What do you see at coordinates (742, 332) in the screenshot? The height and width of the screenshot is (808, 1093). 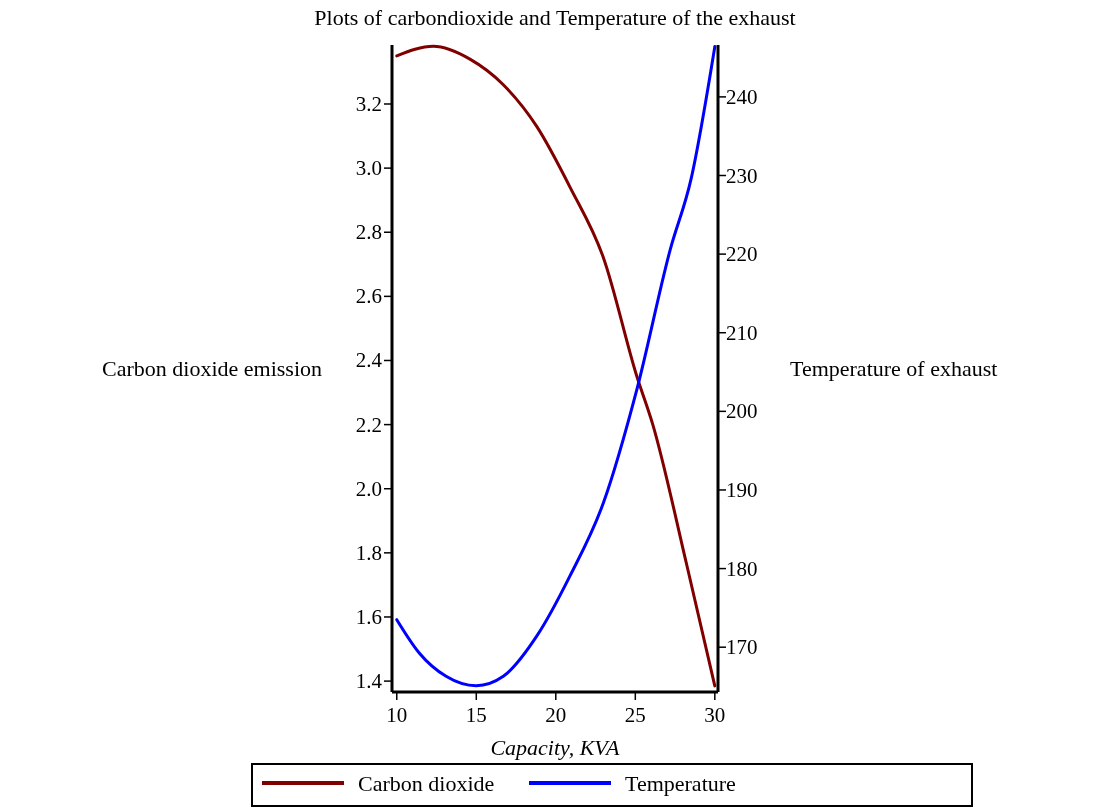 I see `y2-tick-label: 210` at bounding box center [742, 332].